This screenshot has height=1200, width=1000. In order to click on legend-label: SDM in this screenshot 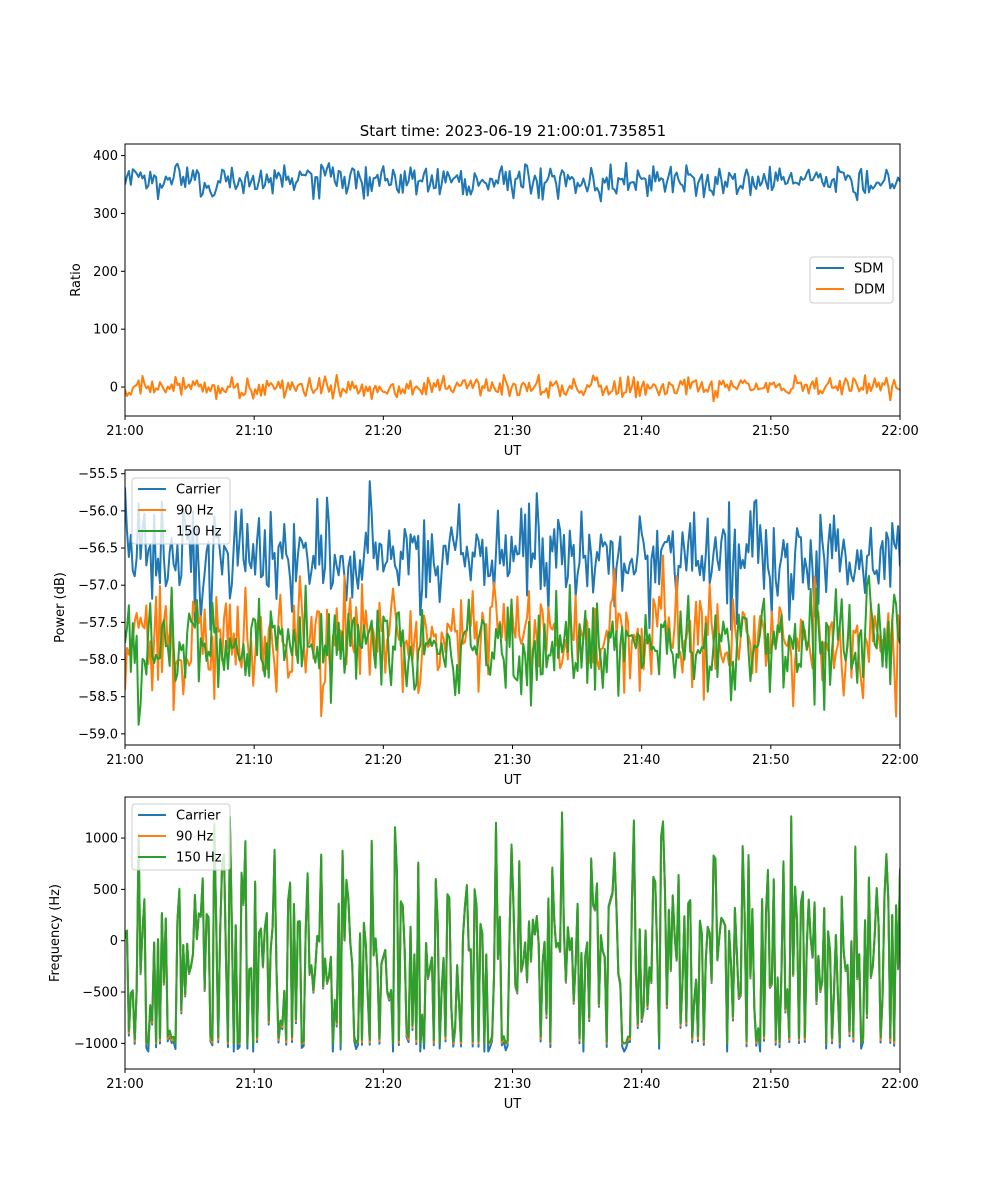, I will do `click(868, 269)`.